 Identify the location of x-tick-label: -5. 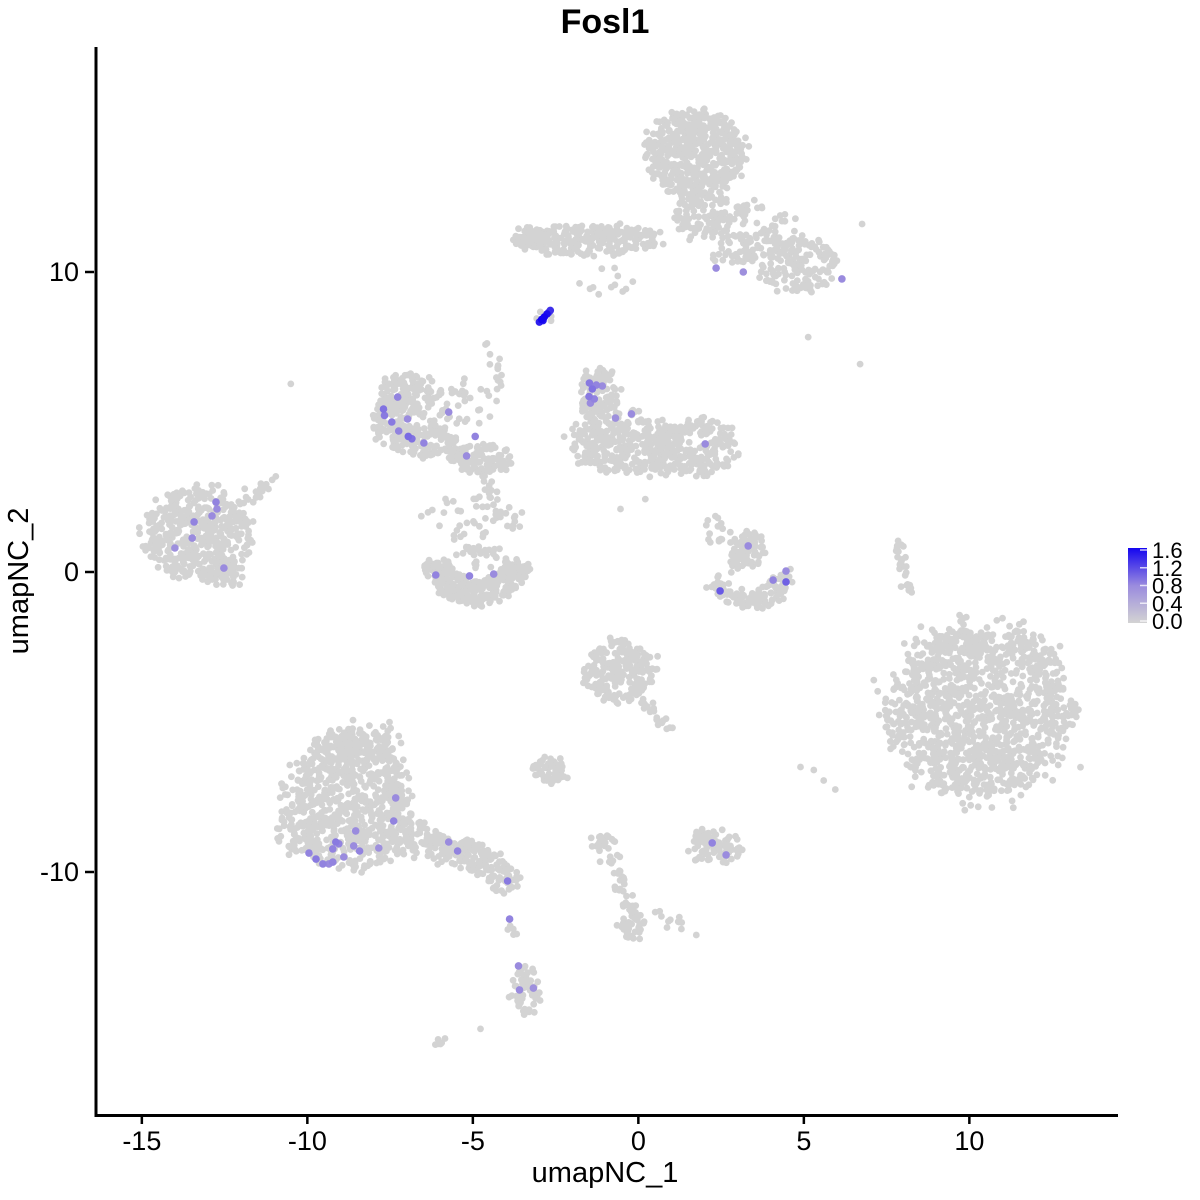
(473, 1141).